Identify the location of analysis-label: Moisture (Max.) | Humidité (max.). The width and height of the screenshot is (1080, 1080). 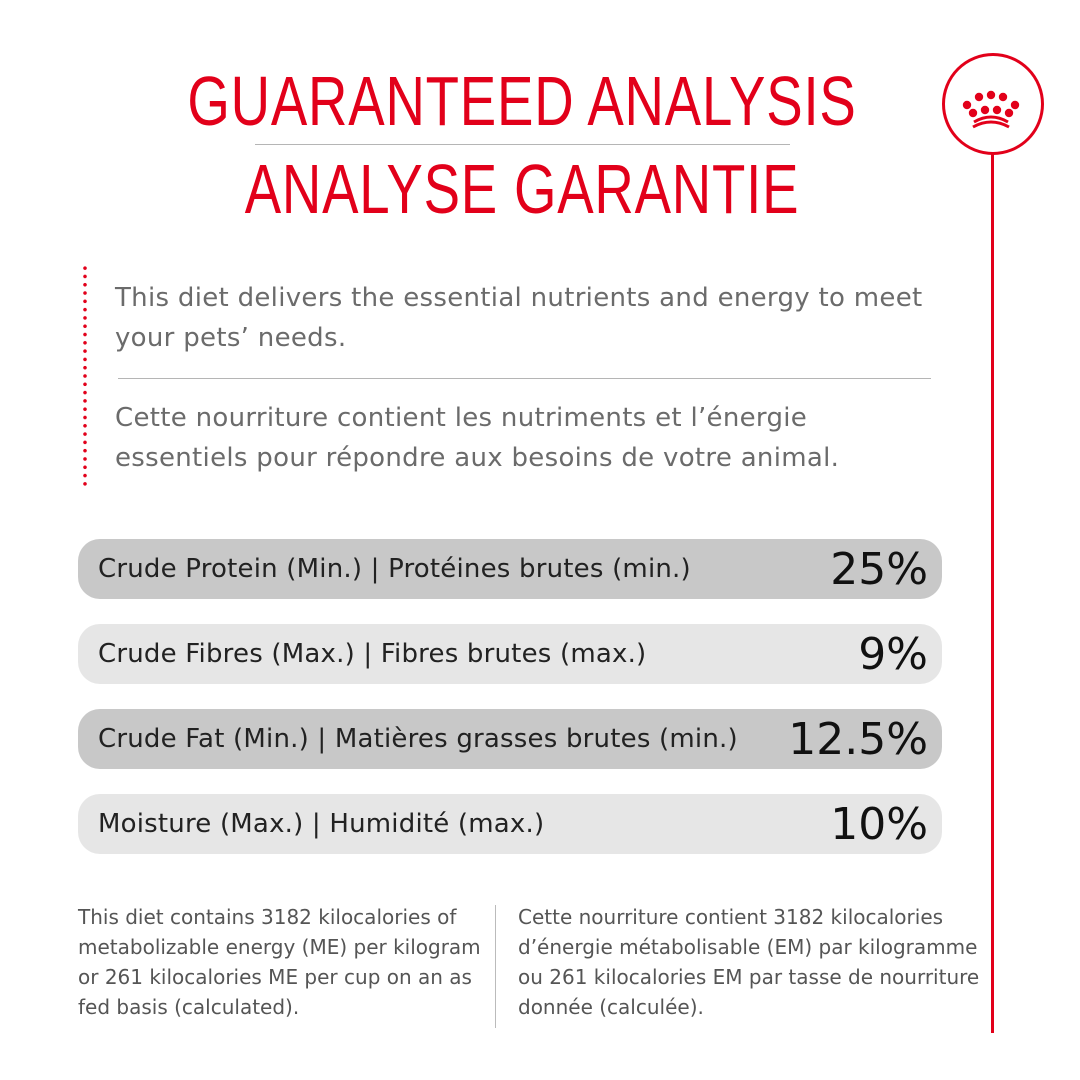
(321, 824).